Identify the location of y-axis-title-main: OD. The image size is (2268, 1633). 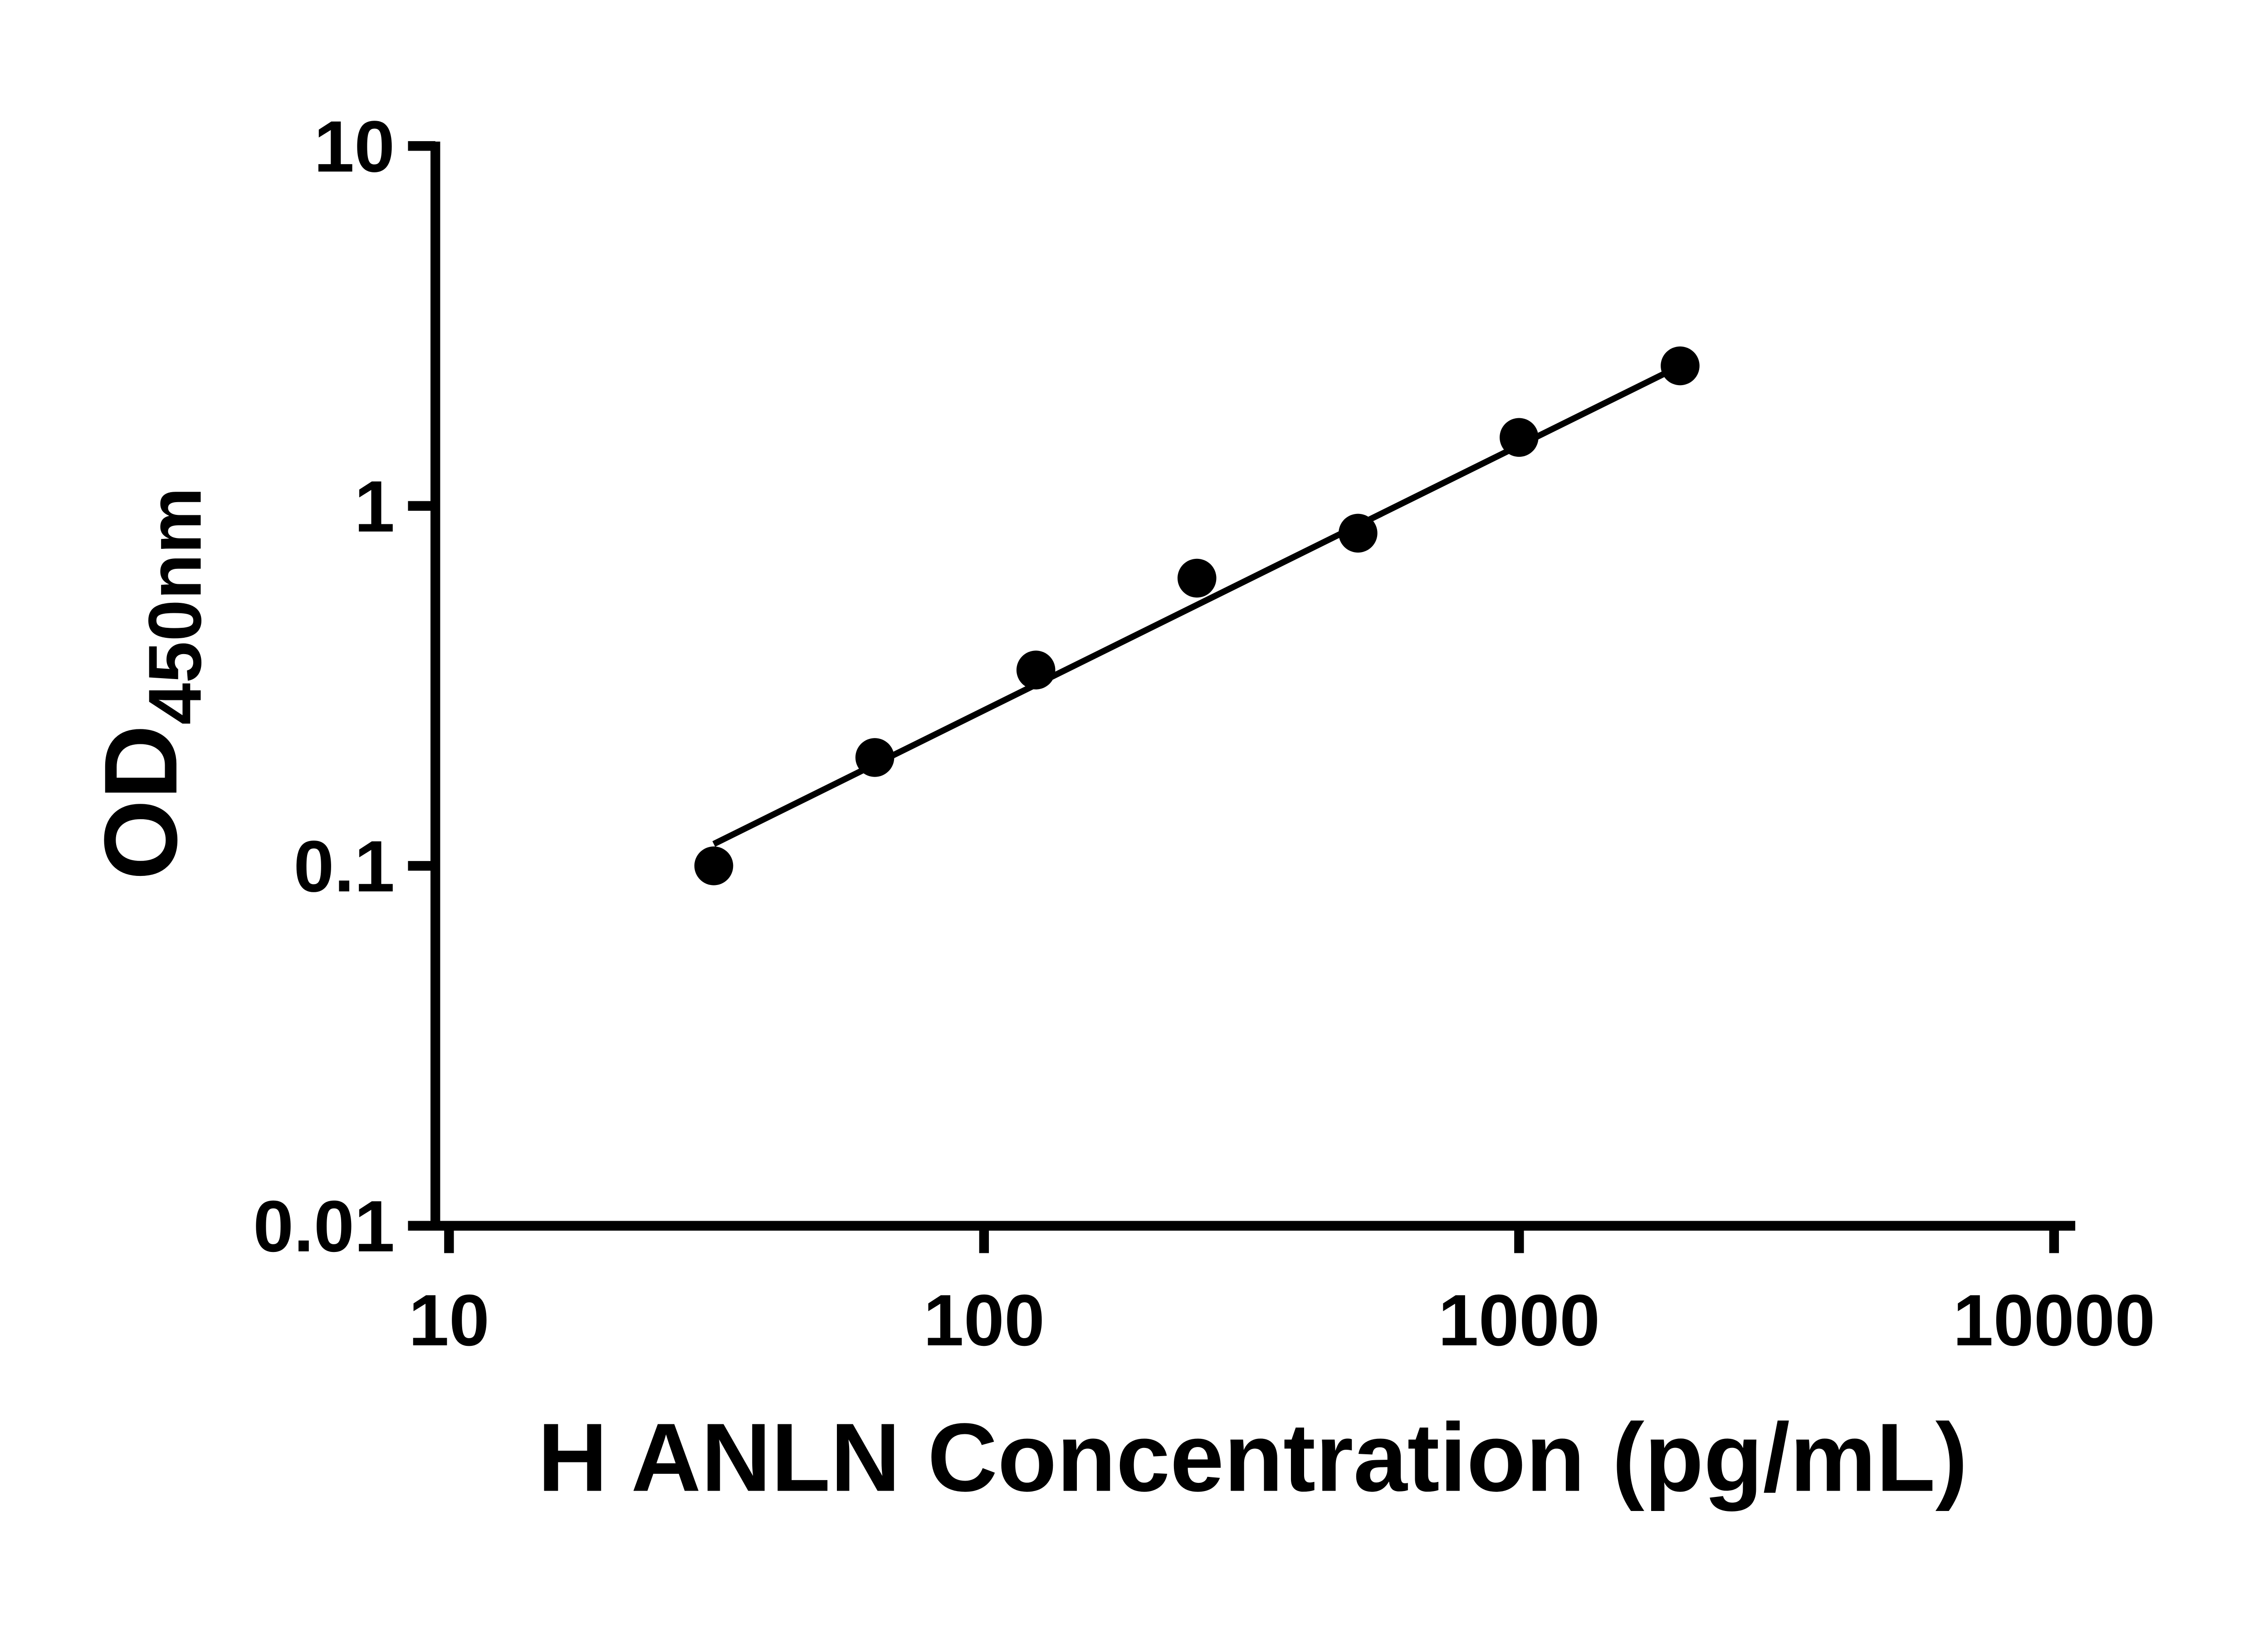
(141, 802).